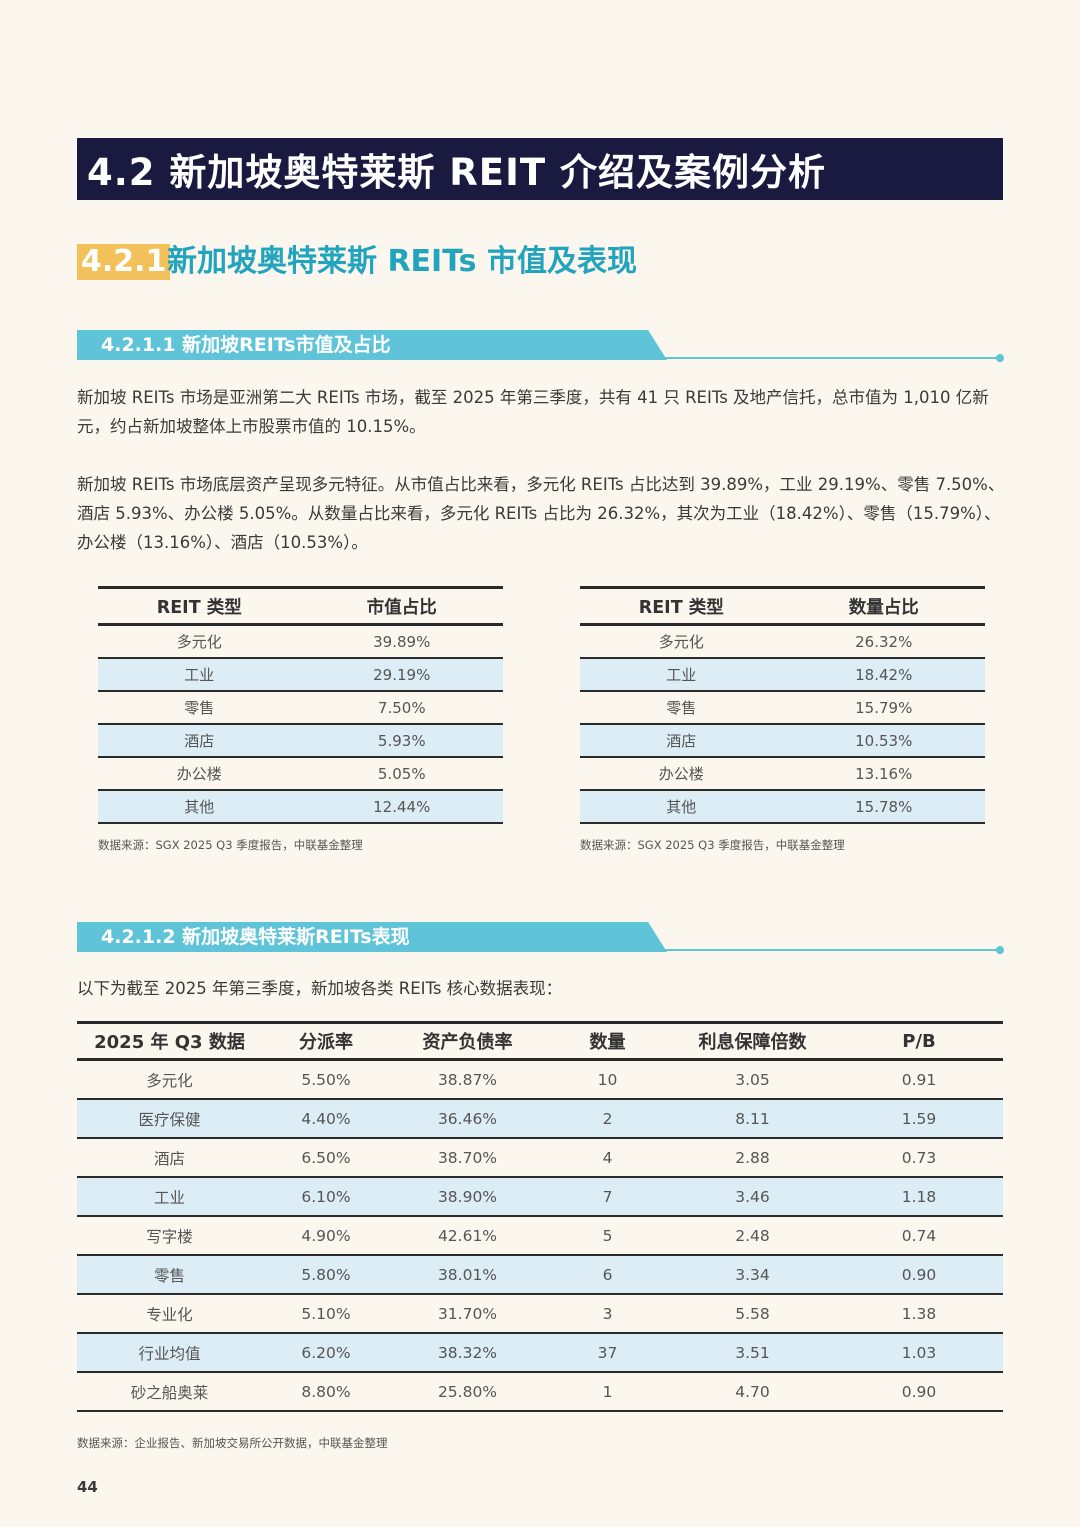 This screenshot has width=1080, height=1527. I want to click on table-cell: 5.93%, so click(401, 741).